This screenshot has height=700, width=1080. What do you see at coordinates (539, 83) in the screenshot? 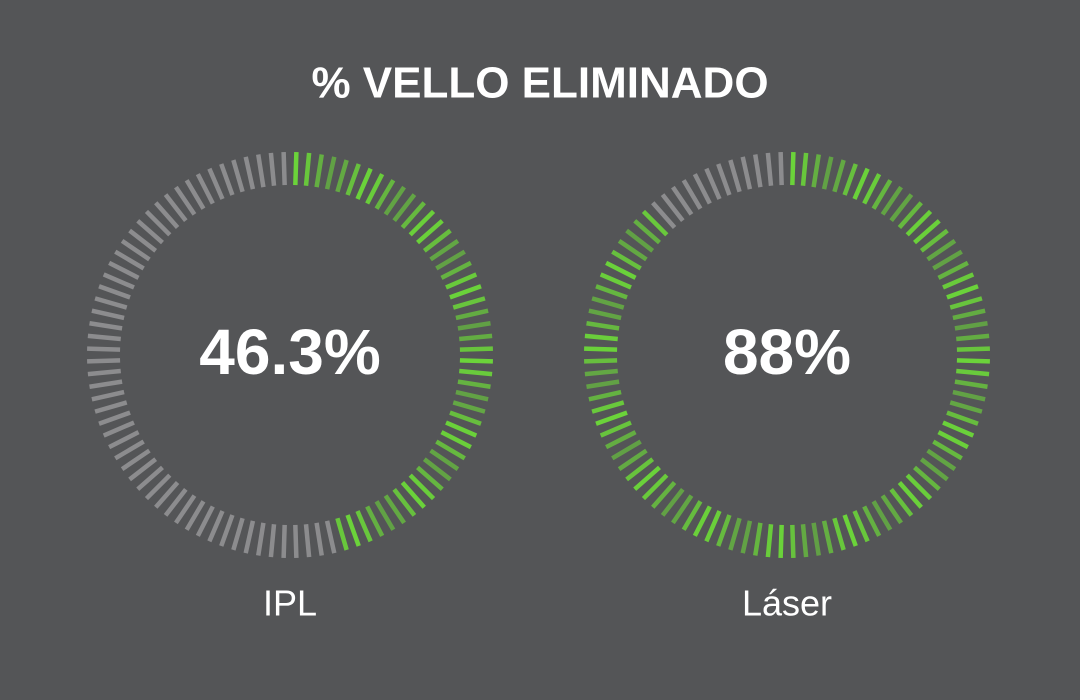
I see `title: % VELLO ELIMINADO` at bounding box center [539, 83].